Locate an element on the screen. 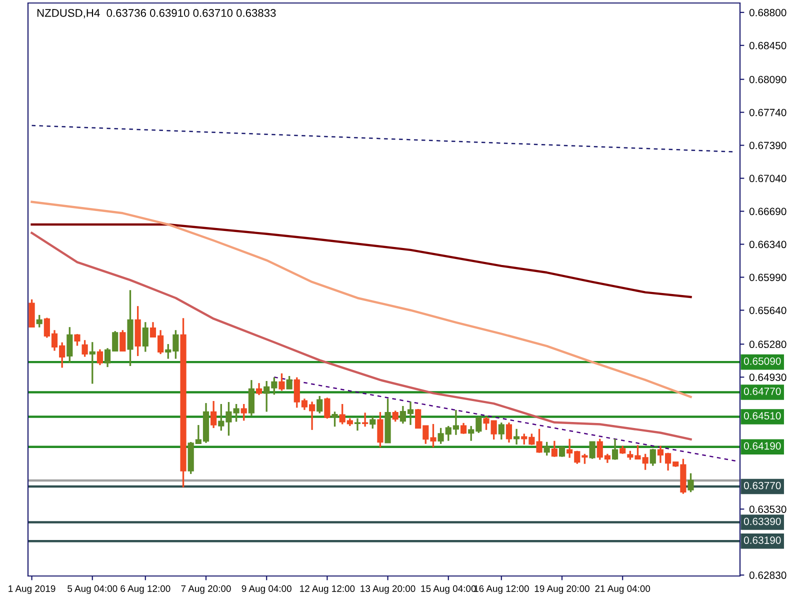 The height and width of the screenshot is (600, 800). ref-line-label: 0.63190 is located at coordinates (762, 540).